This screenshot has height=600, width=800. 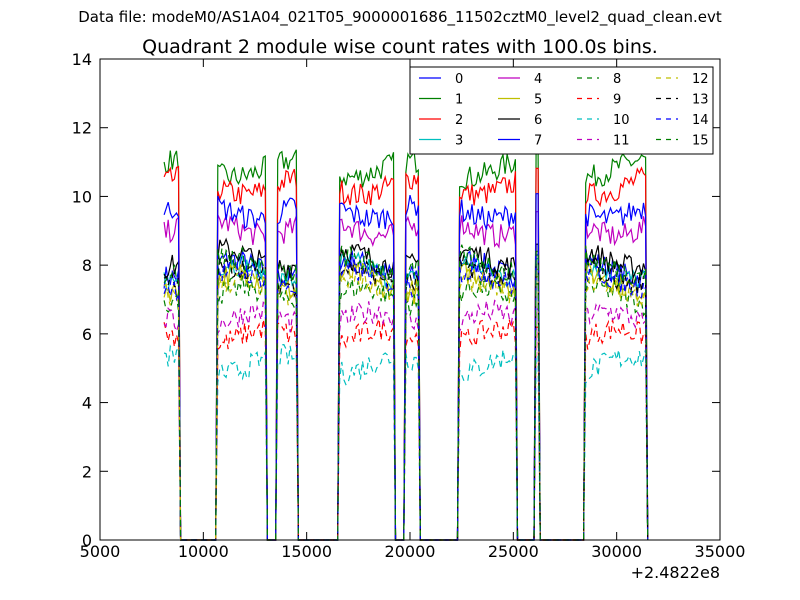 What do you see at coordinates (538, 120) in the screenshot?
I see `legend-label-6: 6` at bounding box center [538, 120].